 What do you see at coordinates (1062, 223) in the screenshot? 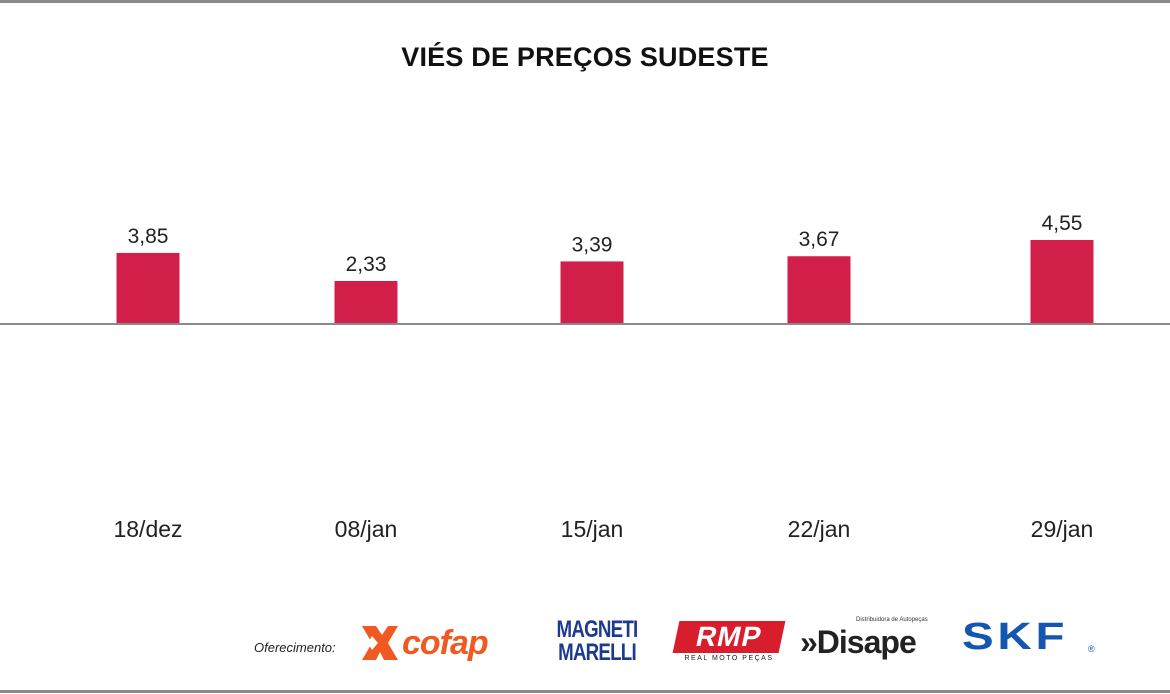
I see `bar-value-label: 4,55` at bounding box center [1062, 223].